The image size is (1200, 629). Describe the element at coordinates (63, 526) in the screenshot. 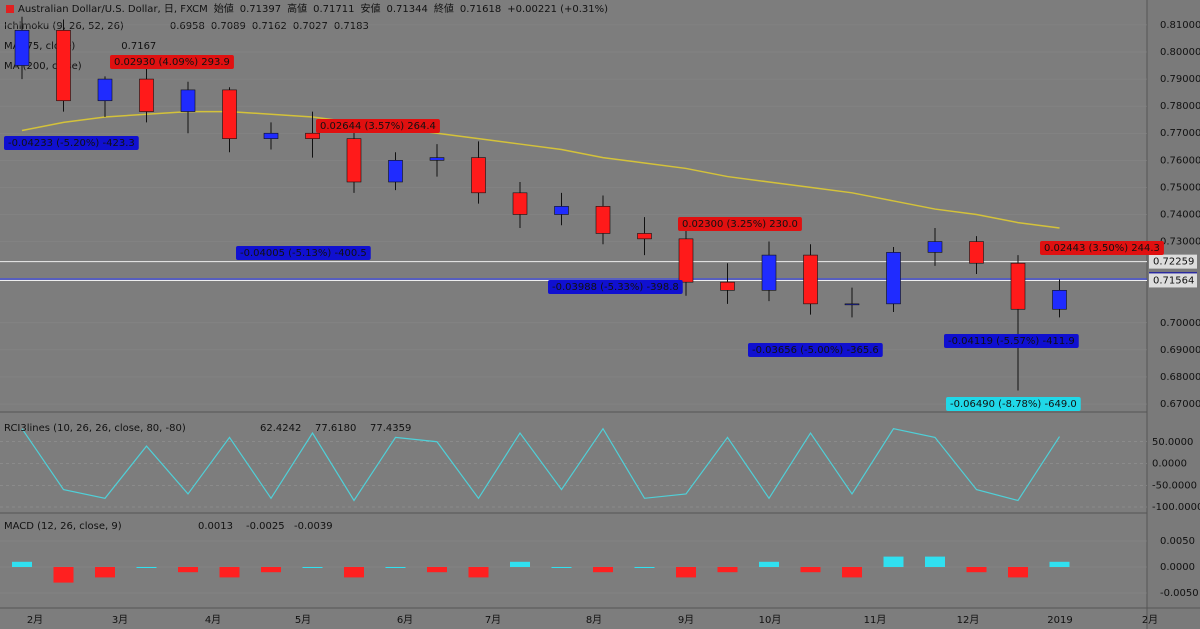

I see `macd-name: MACD (12, 26, close, 9)` at that location.